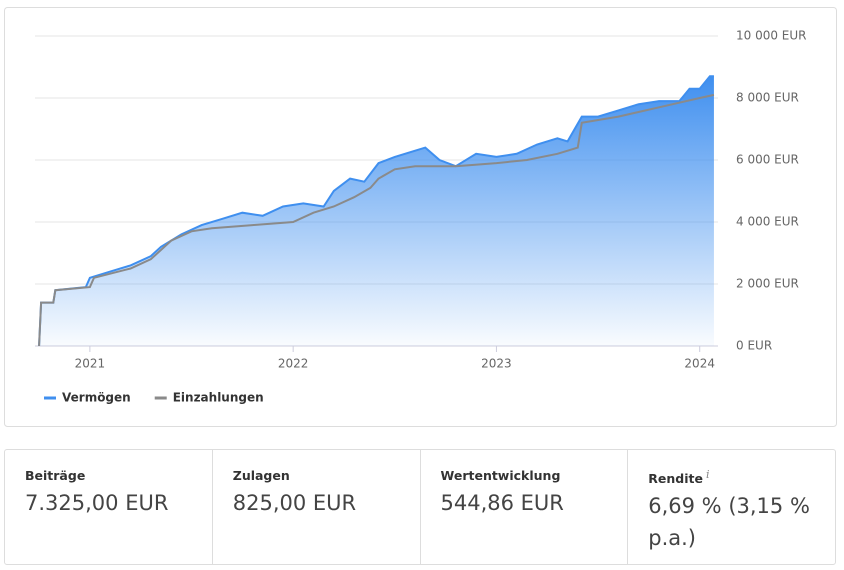  What do you see at coordinates (294, 503) in the screenshot?
I see `summary-value: 825,00 EUR` at bounding box center [294, 503].